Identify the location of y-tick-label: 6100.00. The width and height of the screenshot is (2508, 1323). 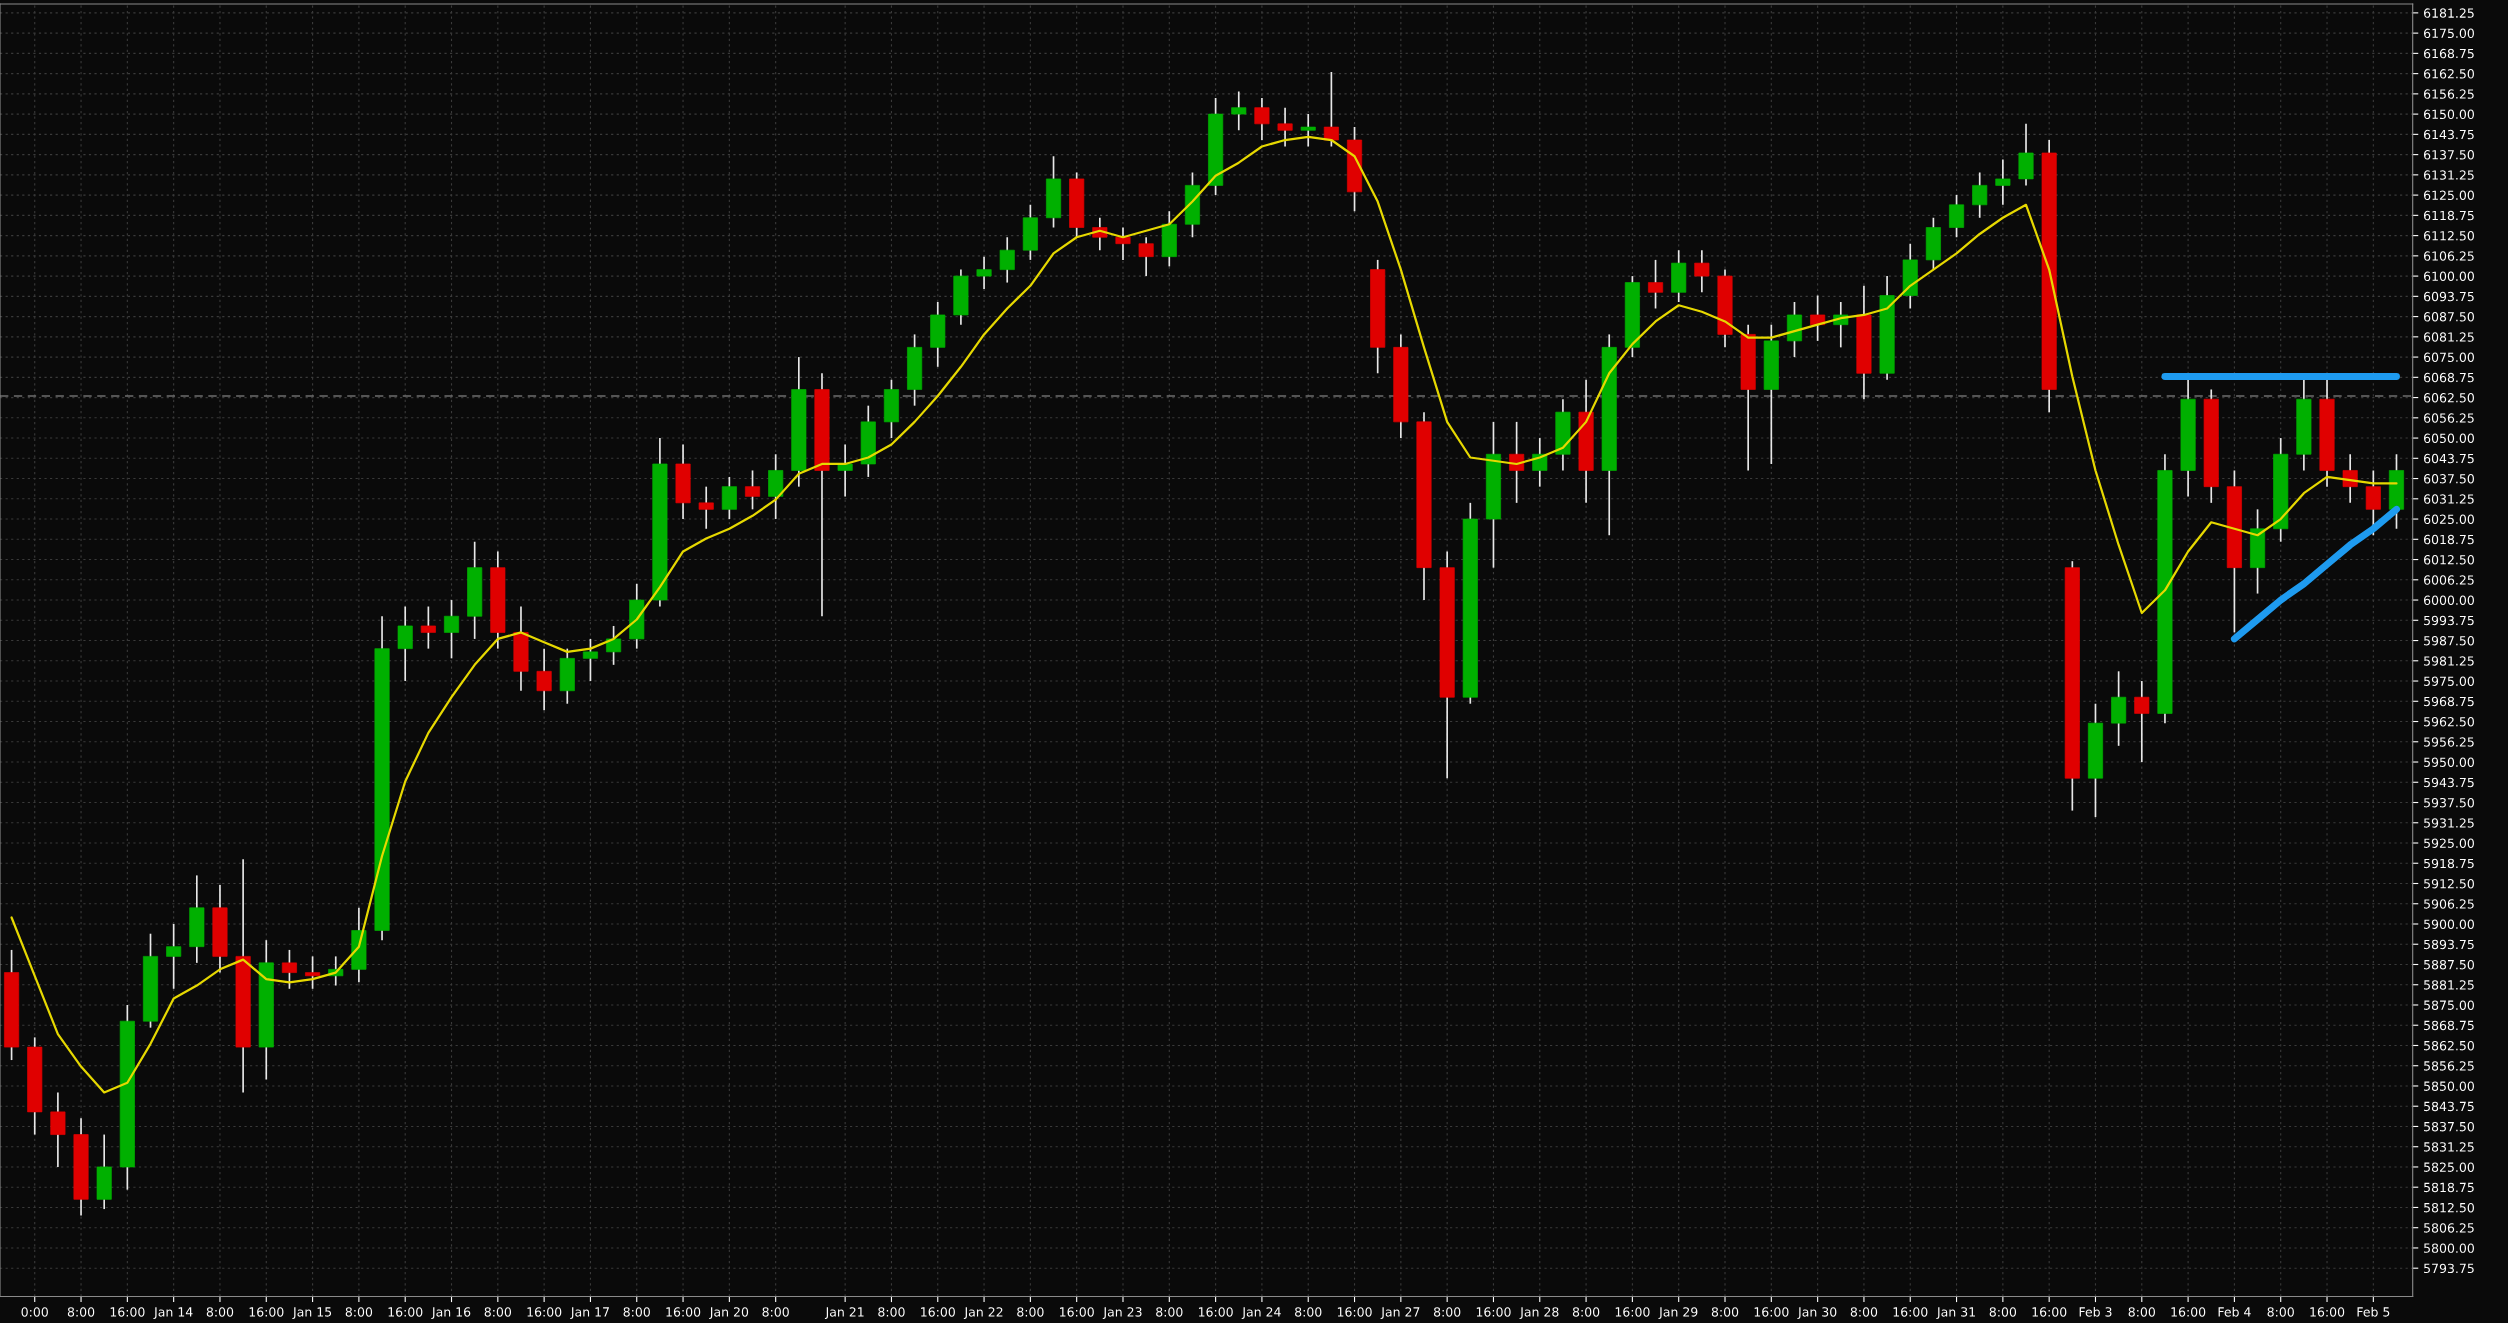
(2448, 276).